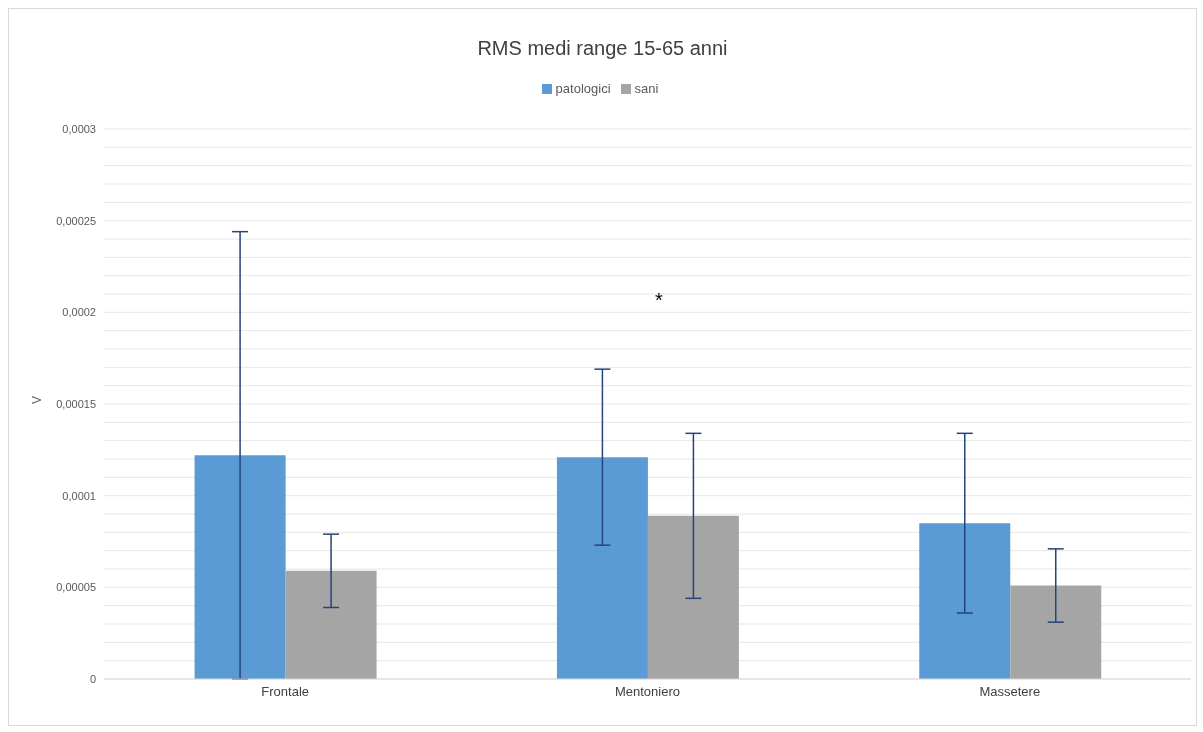 The height and width of the screenshot is (732, 1203). Describe the element at coordinates (76, 220) in the screenshot. I see `y-tick-label: 0,00025` at that location.